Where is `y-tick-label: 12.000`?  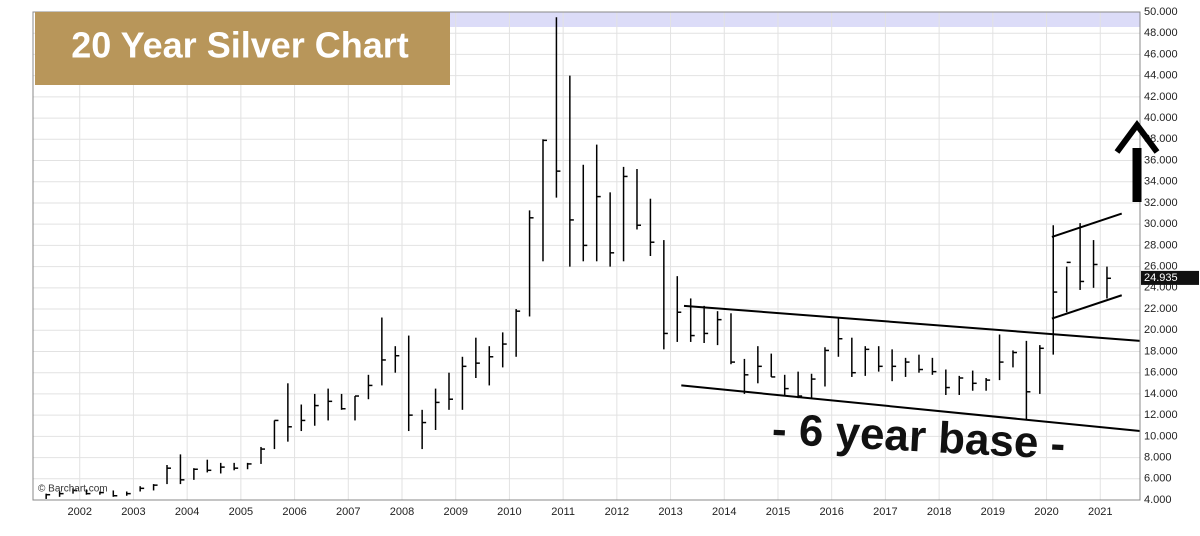
y-tick-label: 12.000 is located at coordinates (1161, 415).